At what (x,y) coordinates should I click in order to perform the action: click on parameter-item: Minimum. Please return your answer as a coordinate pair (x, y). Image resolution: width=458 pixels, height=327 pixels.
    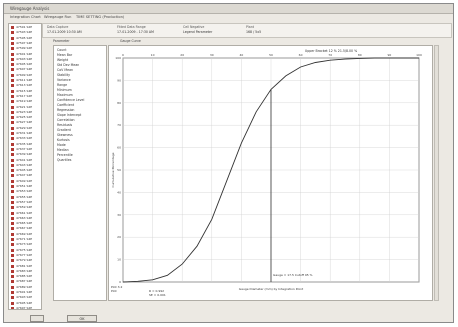
    Looking at the image, I should click on (64, 90).